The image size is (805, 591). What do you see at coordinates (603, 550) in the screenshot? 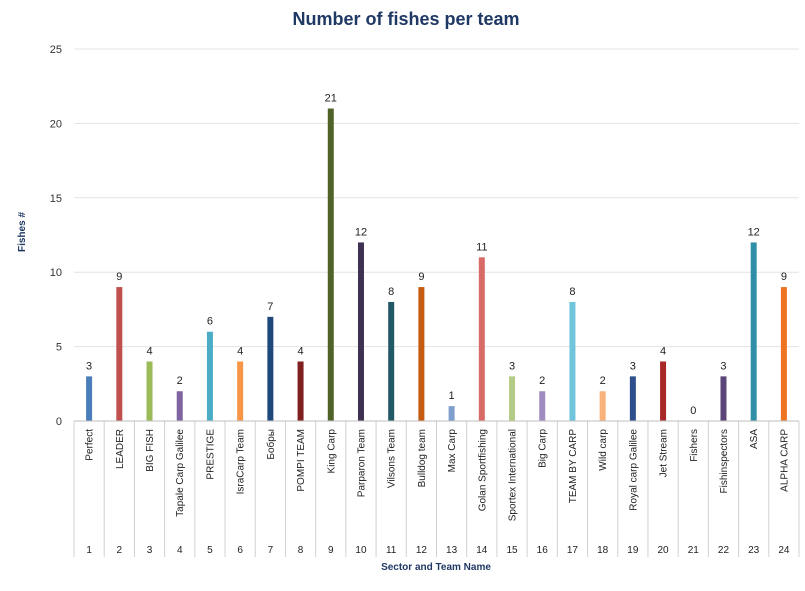
I see `sector-label: 18` at bounding box center [603, 550].